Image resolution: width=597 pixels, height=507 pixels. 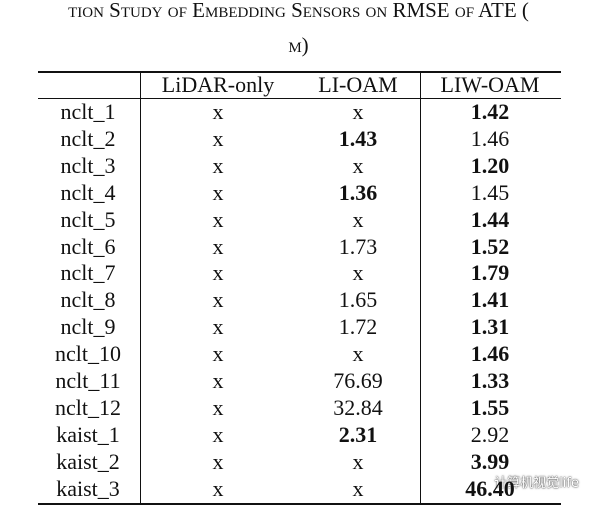 I want to click on row-label: nclt_2, so click(x=88, y=138).